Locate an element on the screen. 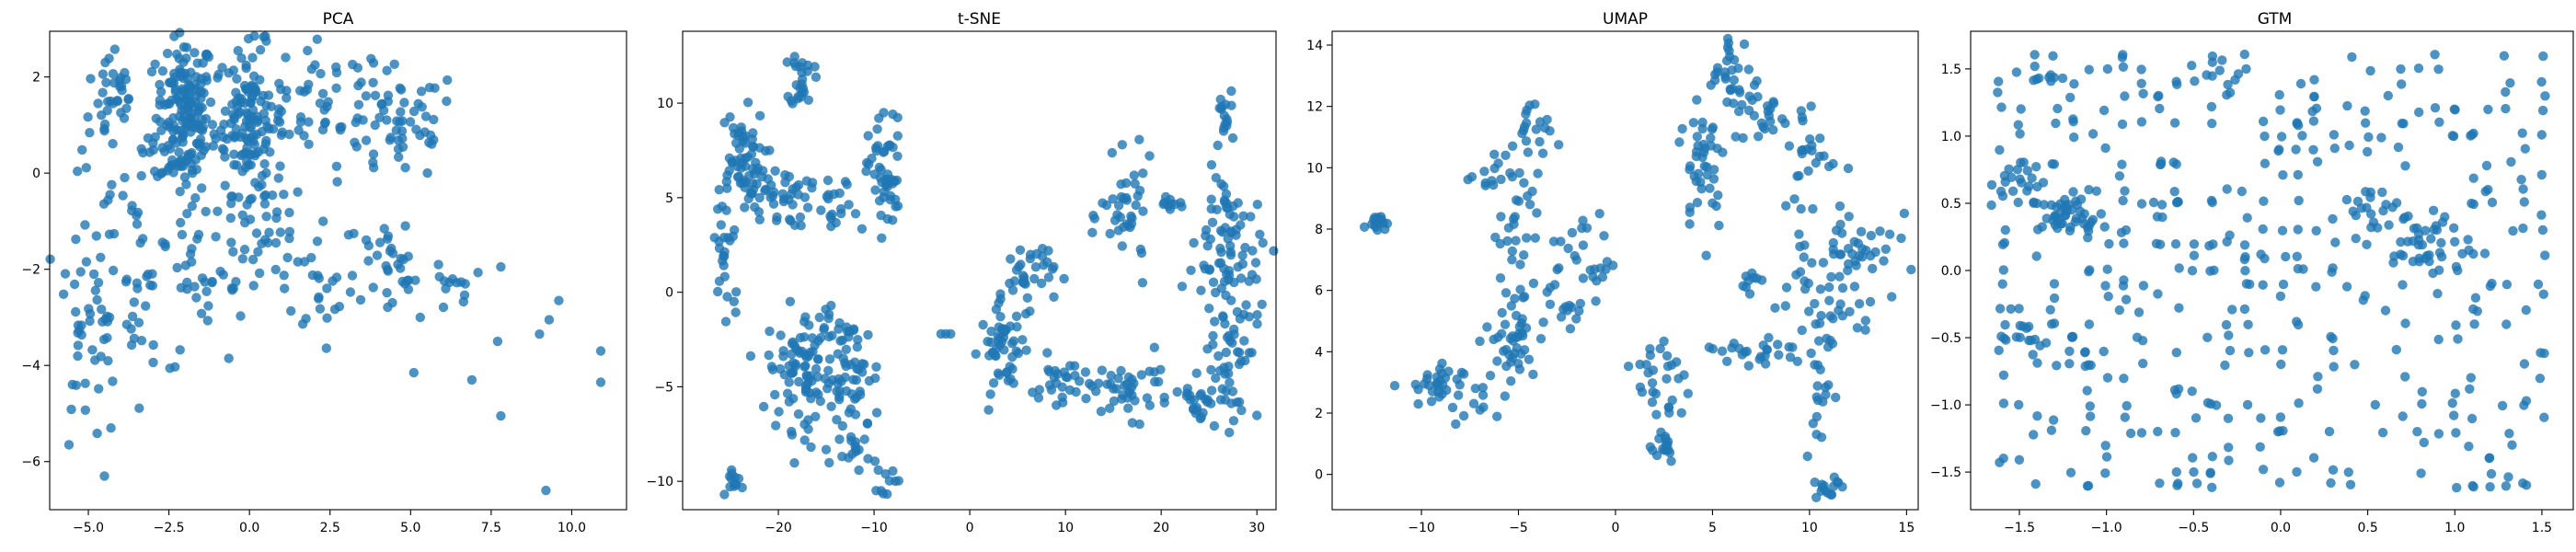 This screenshot has height=552, width=2576. y-tick-label: 0 is located at coordinates (1319, 475).